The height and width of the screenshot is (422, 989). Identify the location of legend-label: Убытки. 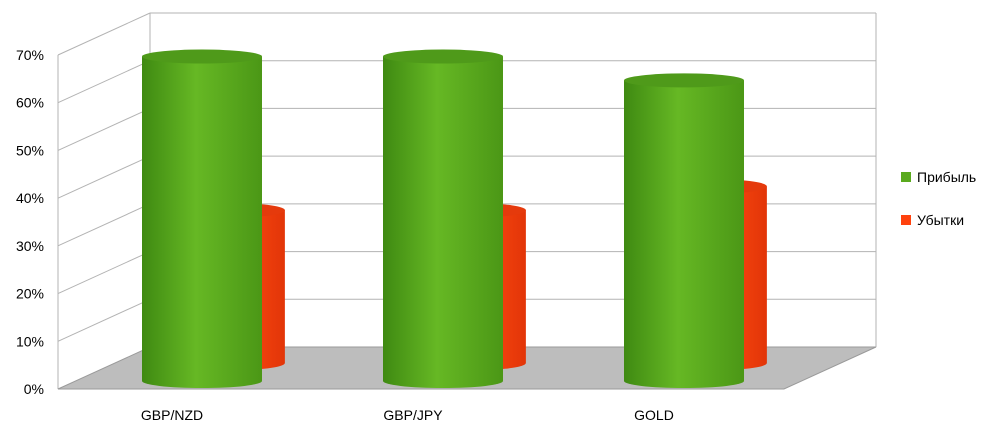
(940, 220).